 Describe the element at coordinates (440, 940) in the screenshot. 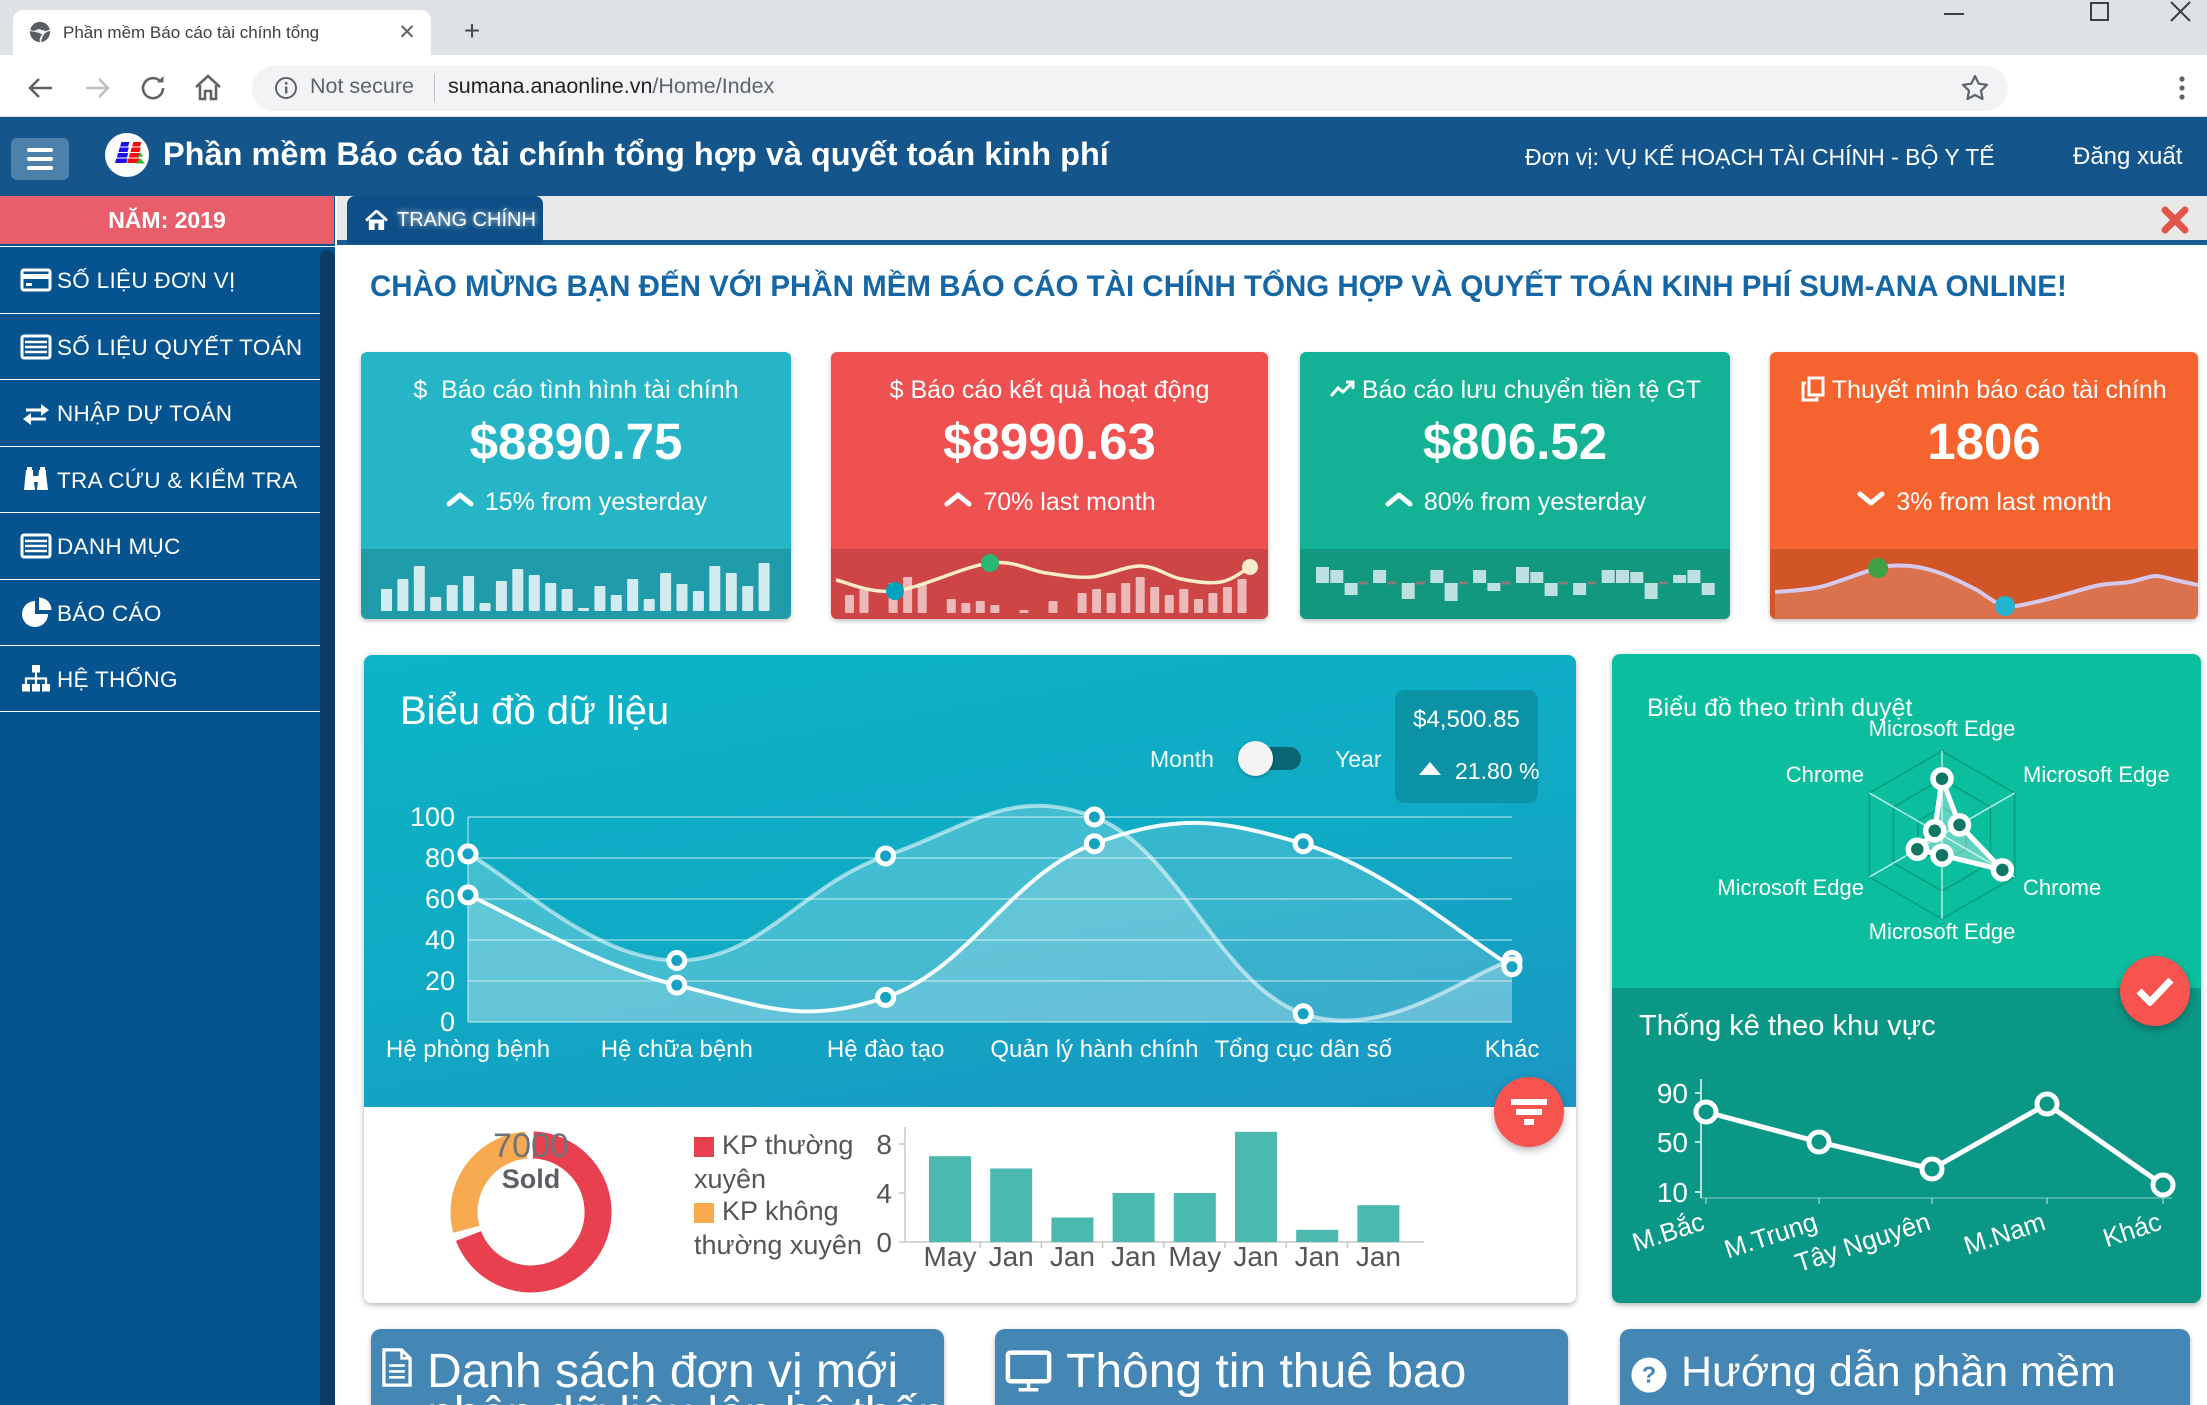

I see `svg-text: 40` at that location.